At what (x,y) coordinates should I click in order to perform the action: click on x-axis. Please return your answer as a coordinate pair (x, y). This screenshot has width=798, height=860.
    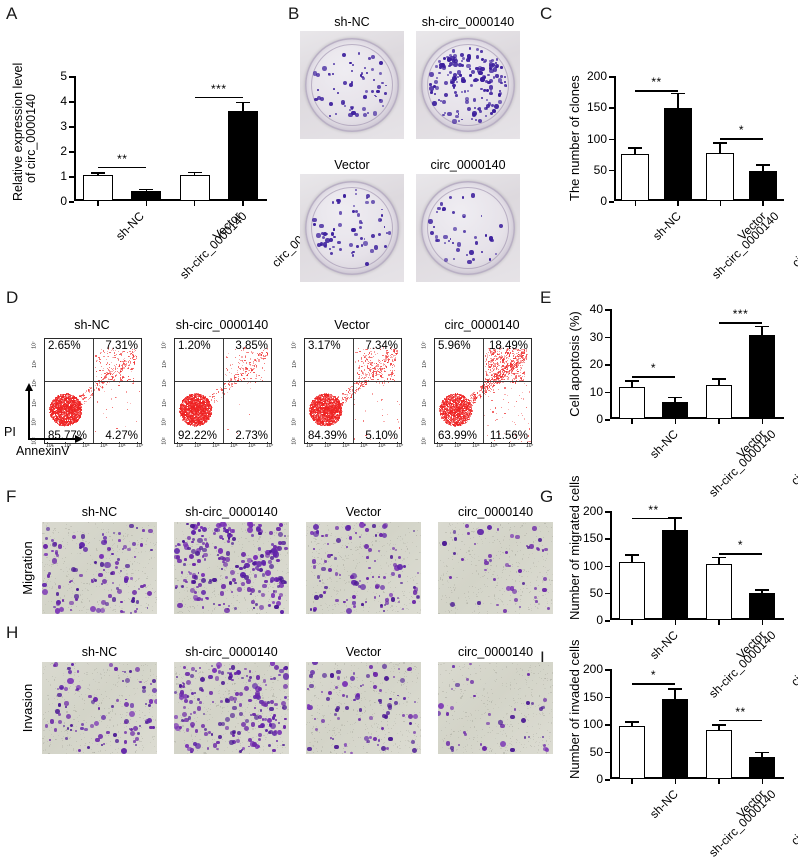
    Looking at the image, I should click on (697, 778).